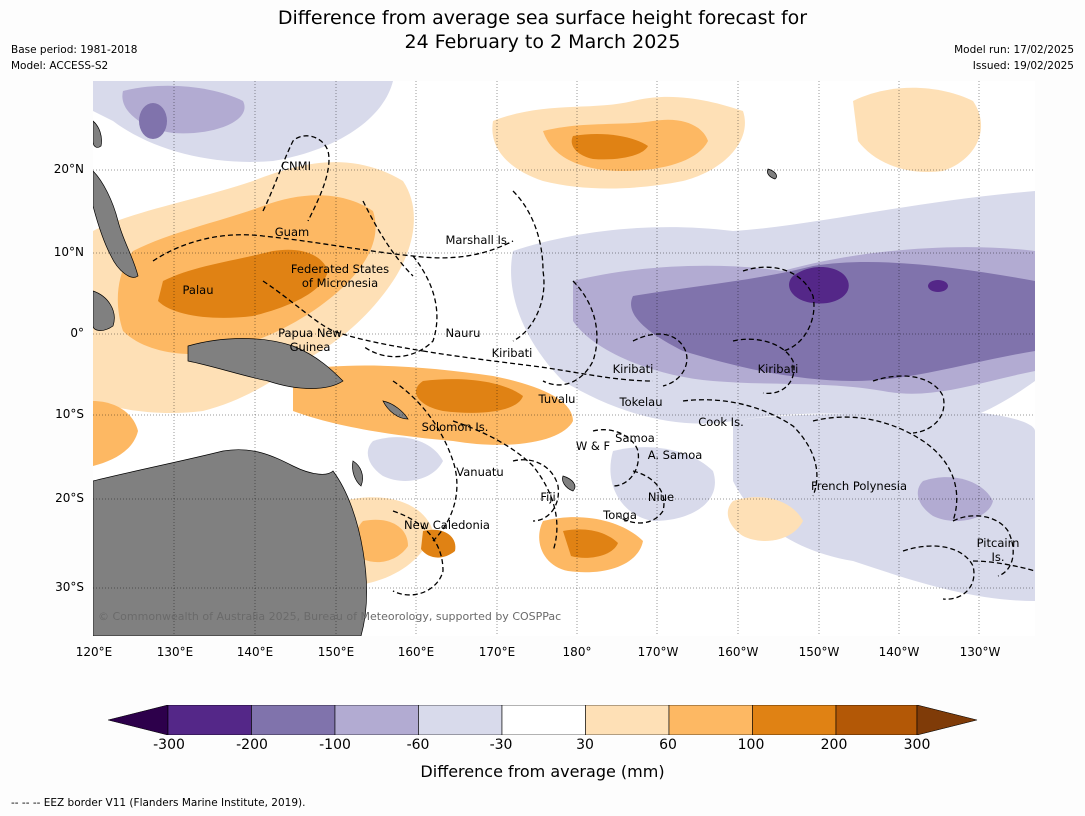 The width and height of the screenshot is (1085, 816). Describe the element at coordinates (633, 369) in the screenshot. I see `label-kiribati-central: Kiribati` at that location.